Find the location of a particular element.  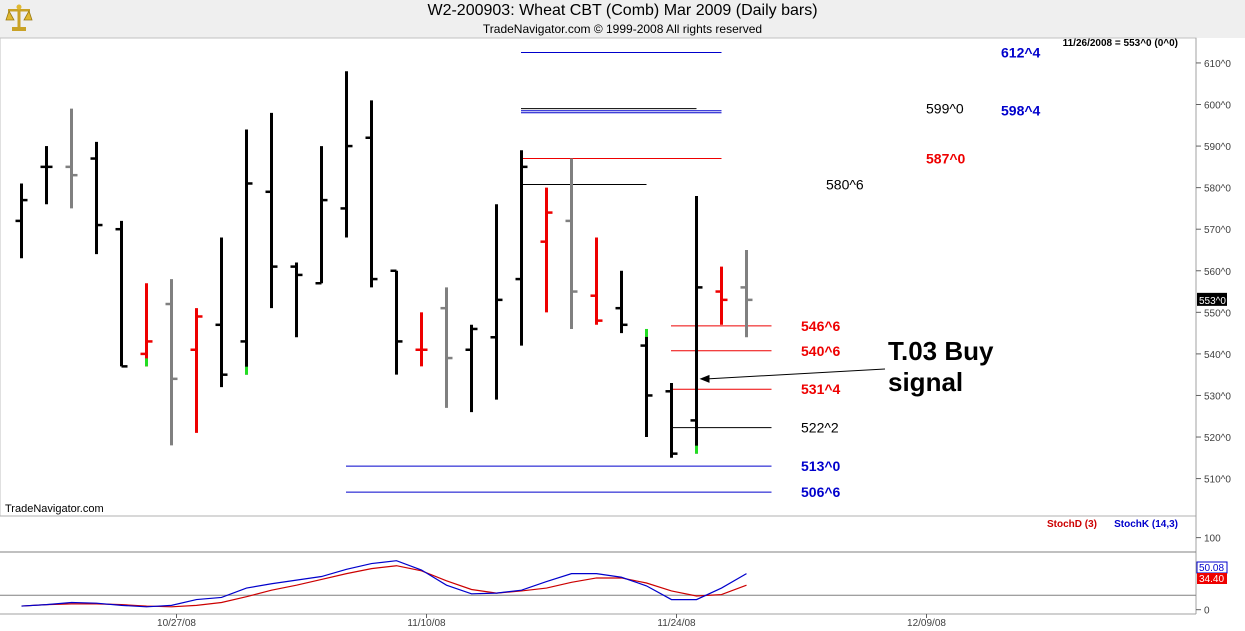

annotation-arrowhead is located at coordinates (704, 378).